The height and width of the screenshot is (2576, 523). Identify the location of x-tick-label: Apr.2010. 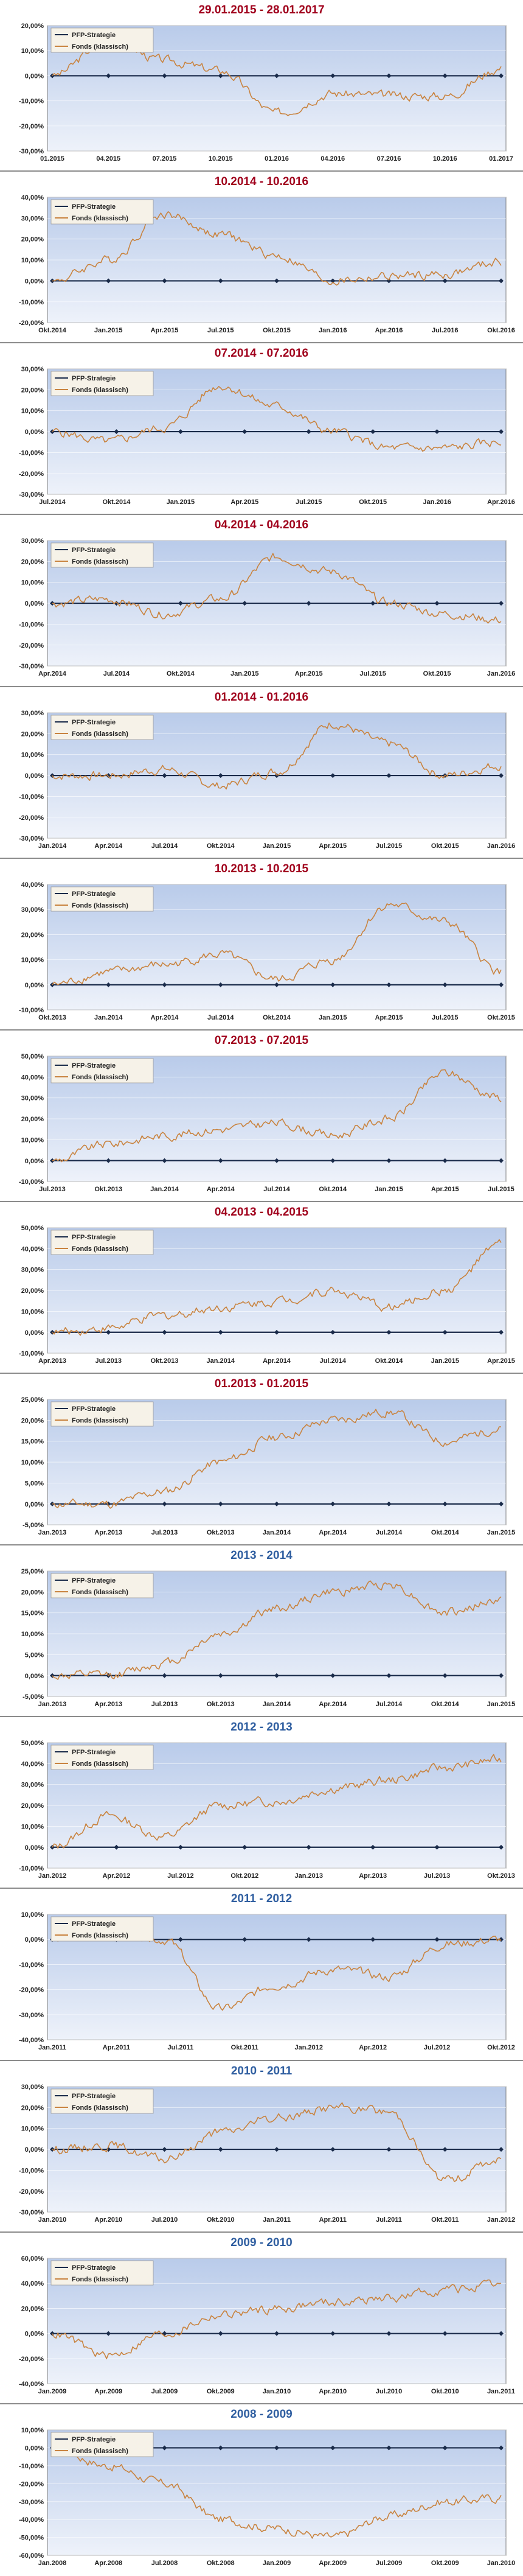
(333, 2391).